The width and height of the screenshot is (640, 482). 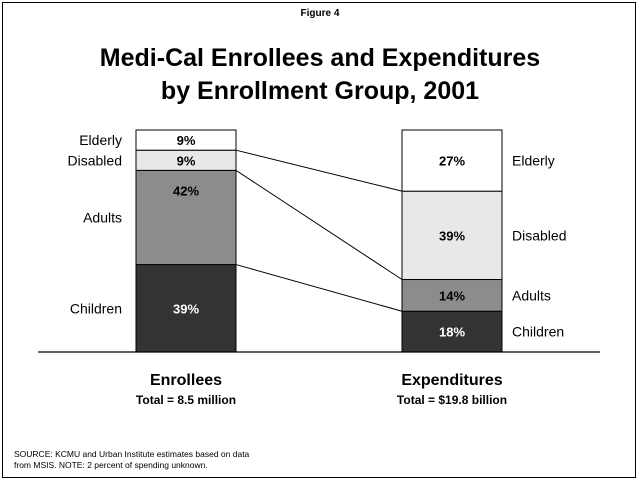 What do you see at coordinates (452, 295) in the screenshot?
I see `value-label-expenditures-adults: 14%` at bounding box center [452, 295].